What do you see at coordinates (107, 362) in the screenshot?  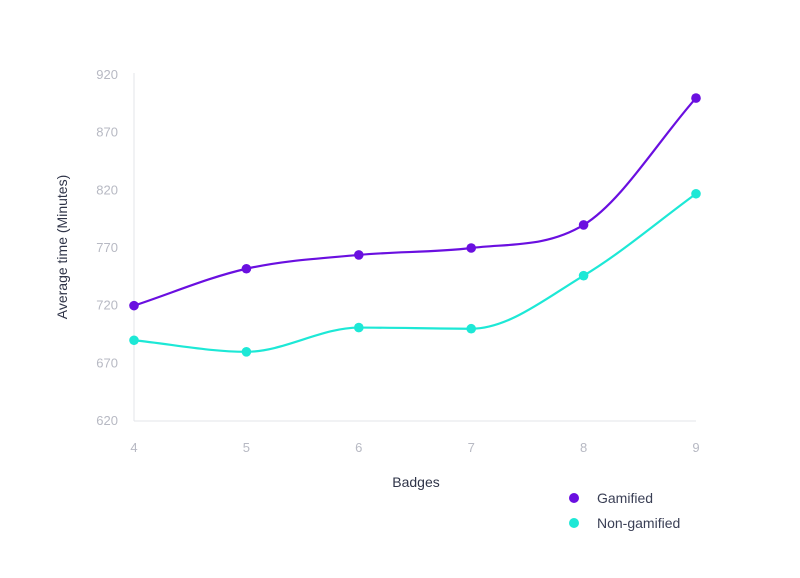 I see `y-tick-label: 670` at bounding box center [107, 362].